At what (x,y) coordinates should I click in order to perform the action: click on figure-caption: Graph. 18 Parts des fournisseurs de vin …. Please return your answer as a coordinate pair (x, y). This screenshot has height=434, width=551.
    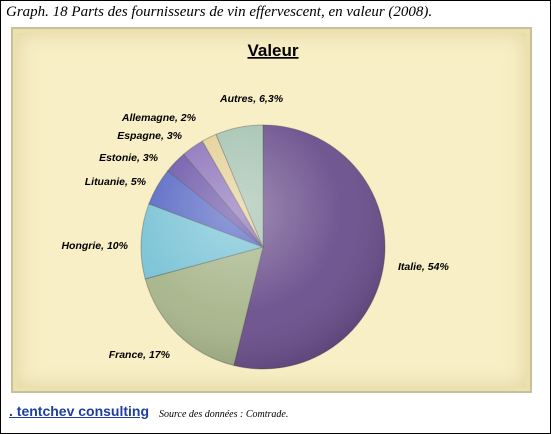
    Looking at the image, I should click on (219, 12).